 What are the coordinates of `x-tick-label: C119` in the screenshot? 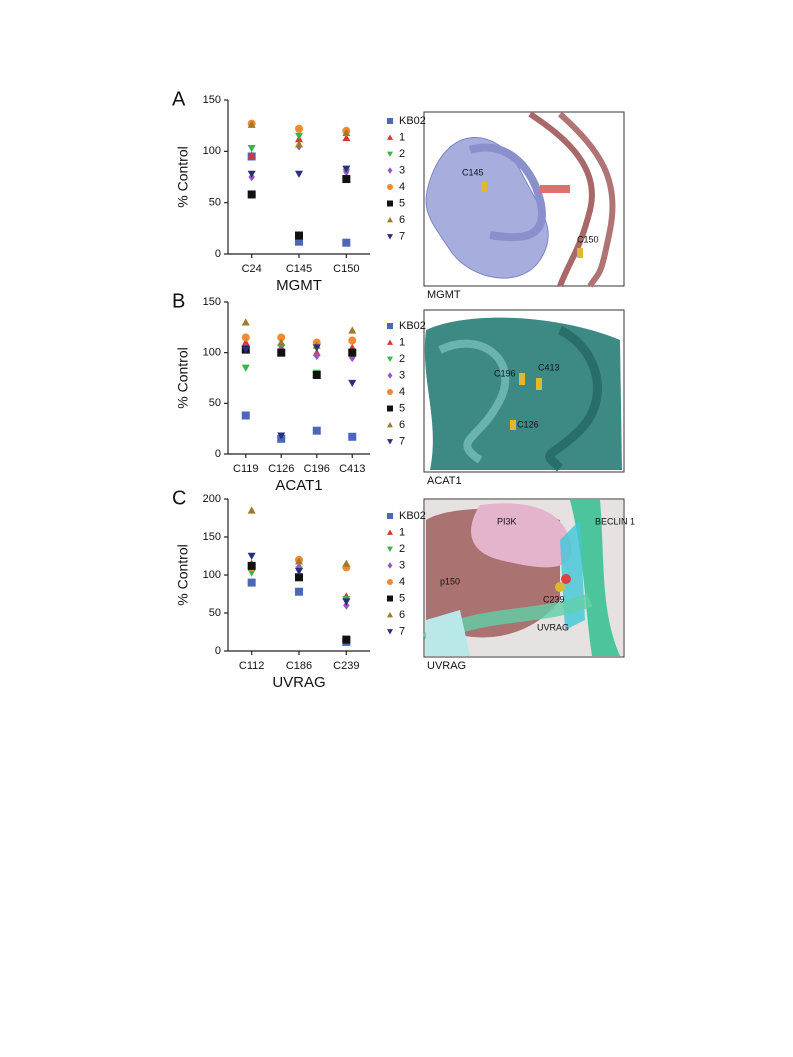 It's located at (245, 469).